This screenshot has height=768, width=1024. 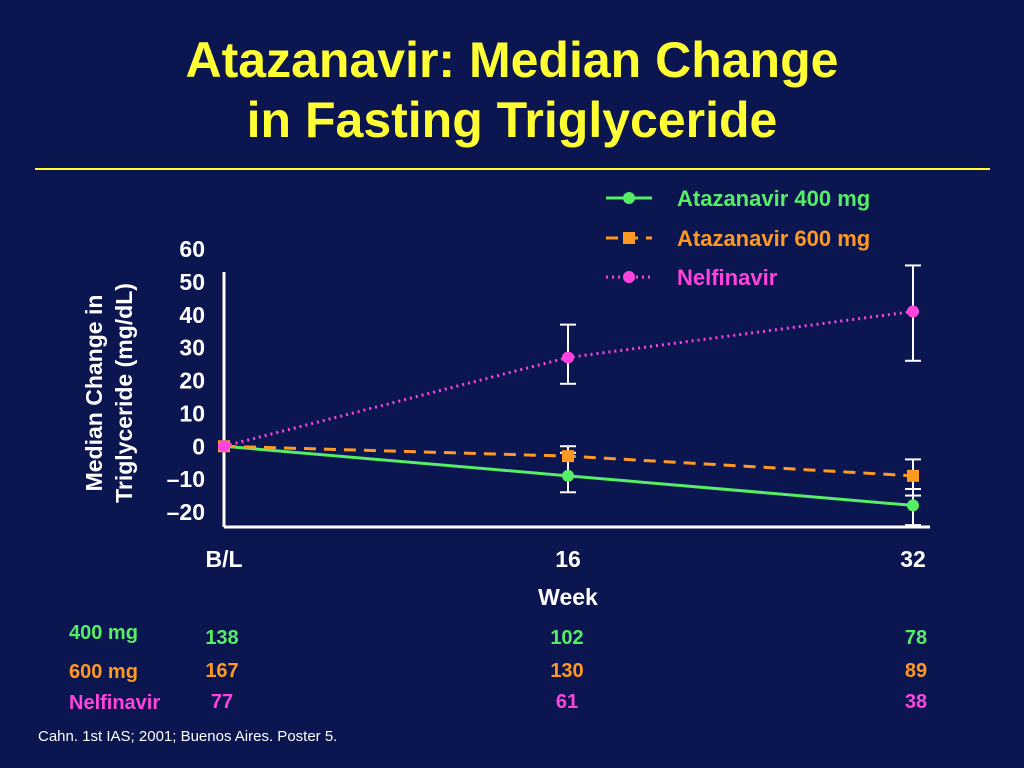 I want to click on y-tick-label: 30, so click(x=192, y=348).